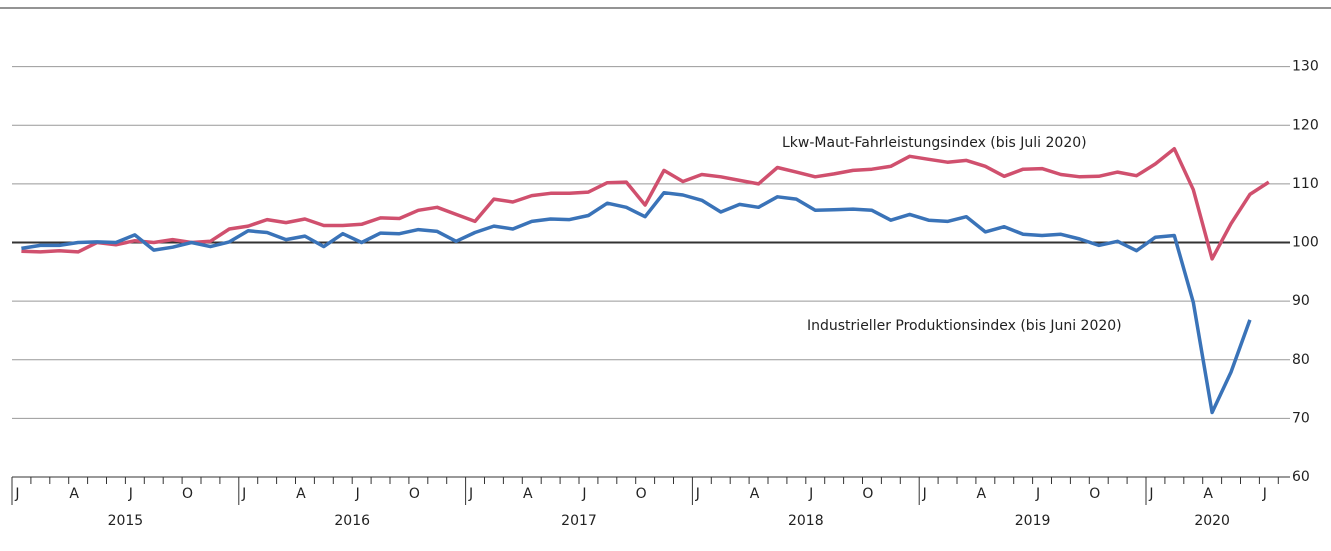 The width and height of the screenshot is (1331, 551). I want to click on year-label: 2020, so click(1212, 521).